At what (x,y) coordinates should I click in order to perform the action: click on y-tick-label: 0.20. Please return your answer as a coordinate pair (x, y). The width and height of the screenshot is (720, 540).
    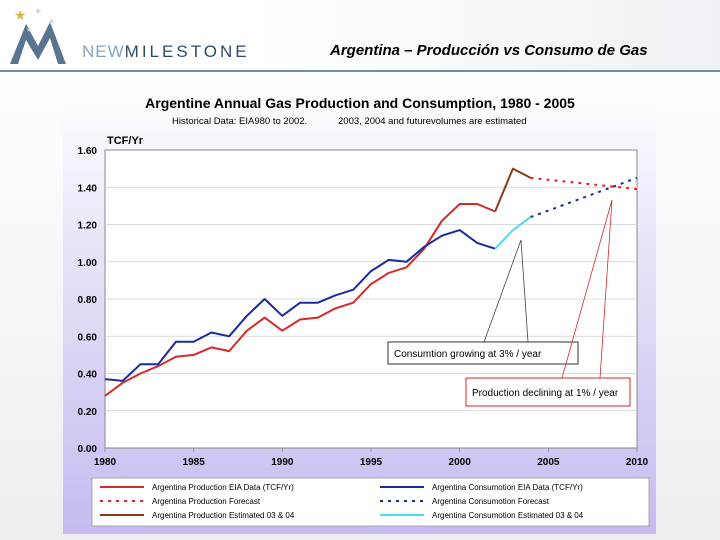
    Looking at the image, I should click on (88, 412).